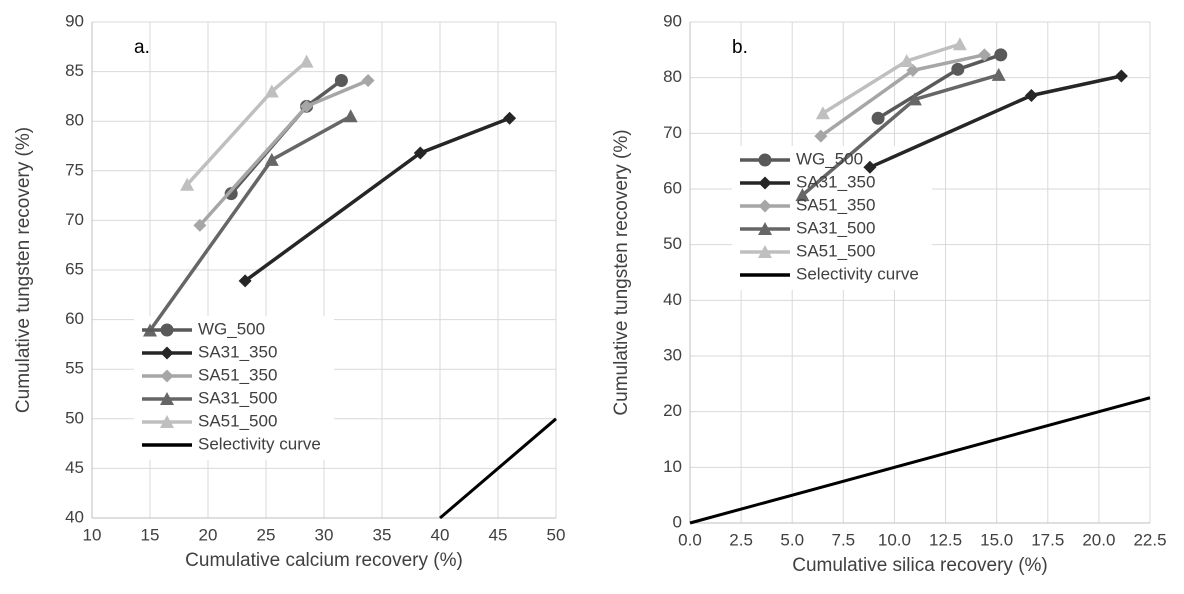 This screenshot has width=1184, height=594. What do you see at coordinates (324, 534) in the screenshot?
I see `x-tick-label: 30` at bounding box center [324, 534].